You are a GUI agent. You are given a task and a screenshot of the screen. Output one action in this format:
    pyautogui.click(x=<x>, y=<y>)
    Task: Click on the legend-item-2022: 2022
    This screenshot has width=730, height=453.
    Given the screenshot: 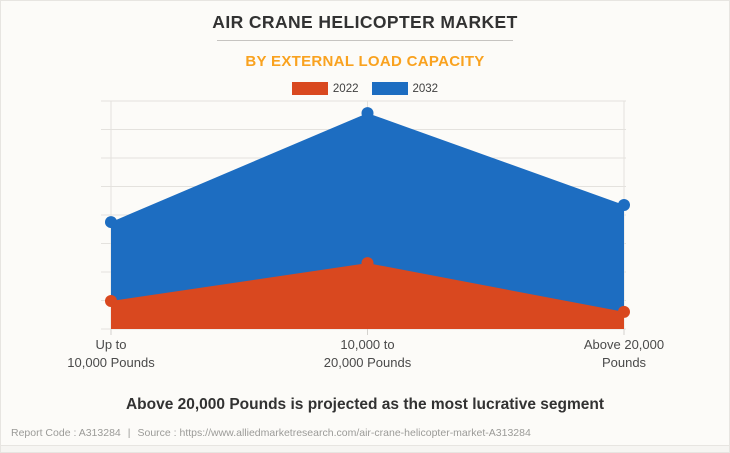 What is the action you would take?
    pyautogui.click(x=325, y=88)
    